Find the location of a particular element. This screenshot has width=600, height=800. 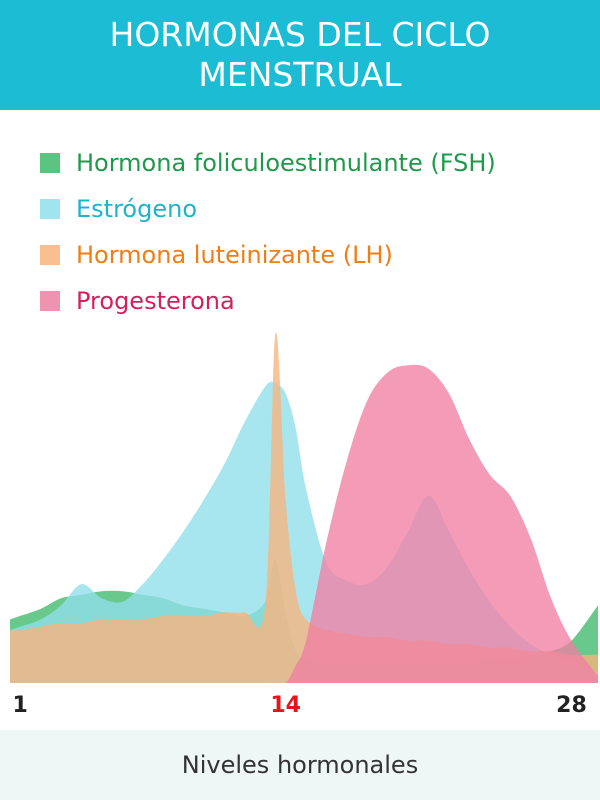

x-axis-label: Niveles hormonales is located at coordinates (300, 765).